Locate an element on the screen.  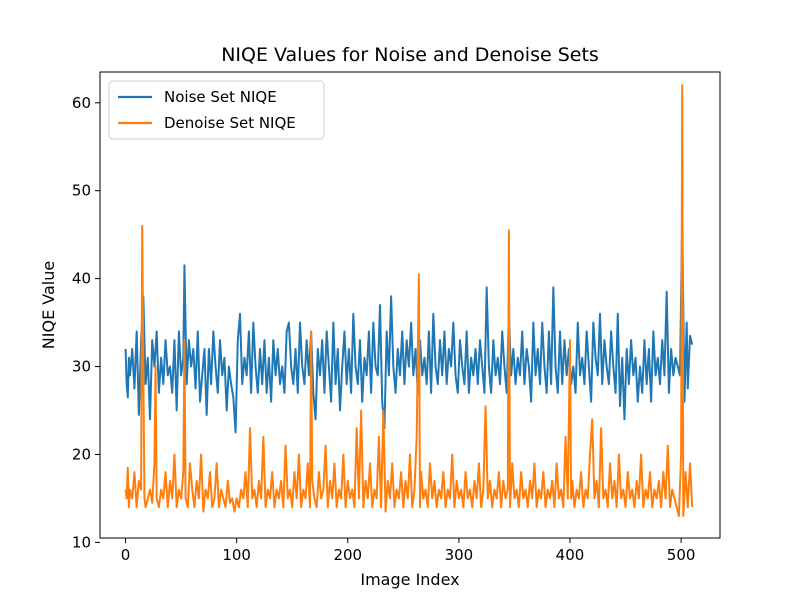
y-tick-label: 50 is located at coordinates (81, 191).